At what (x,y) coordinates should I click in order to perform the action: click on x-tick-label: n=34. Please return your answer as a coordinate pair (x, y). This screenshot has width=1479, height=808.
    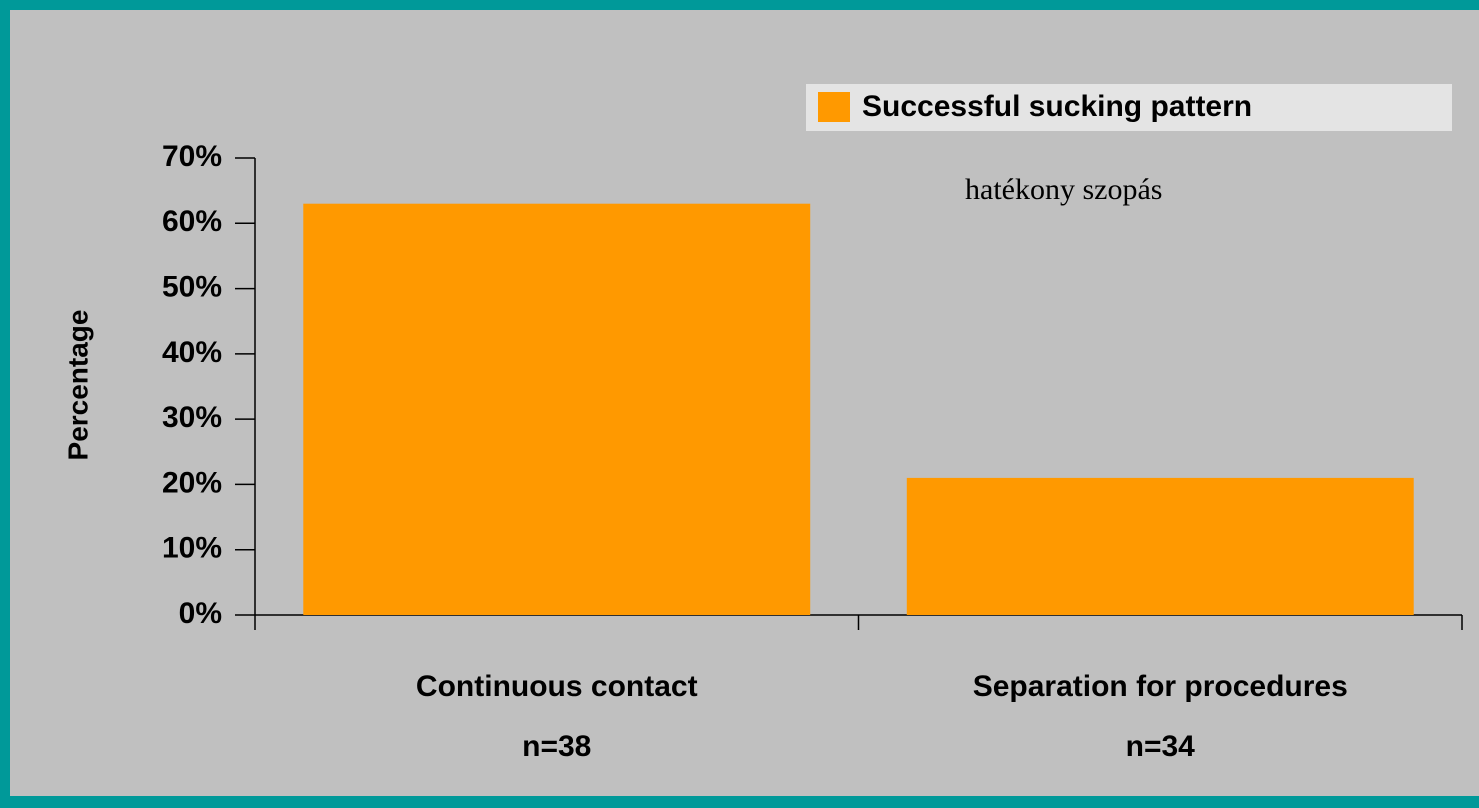
    Looking at the image, I should click on (1161, 746).